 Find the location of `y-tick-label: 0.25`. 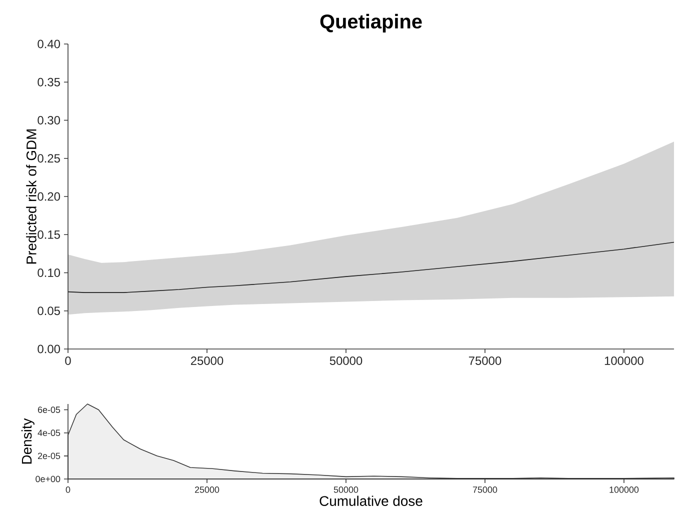

y-tick-label: 0.25 is located at coordinates (49, 158).